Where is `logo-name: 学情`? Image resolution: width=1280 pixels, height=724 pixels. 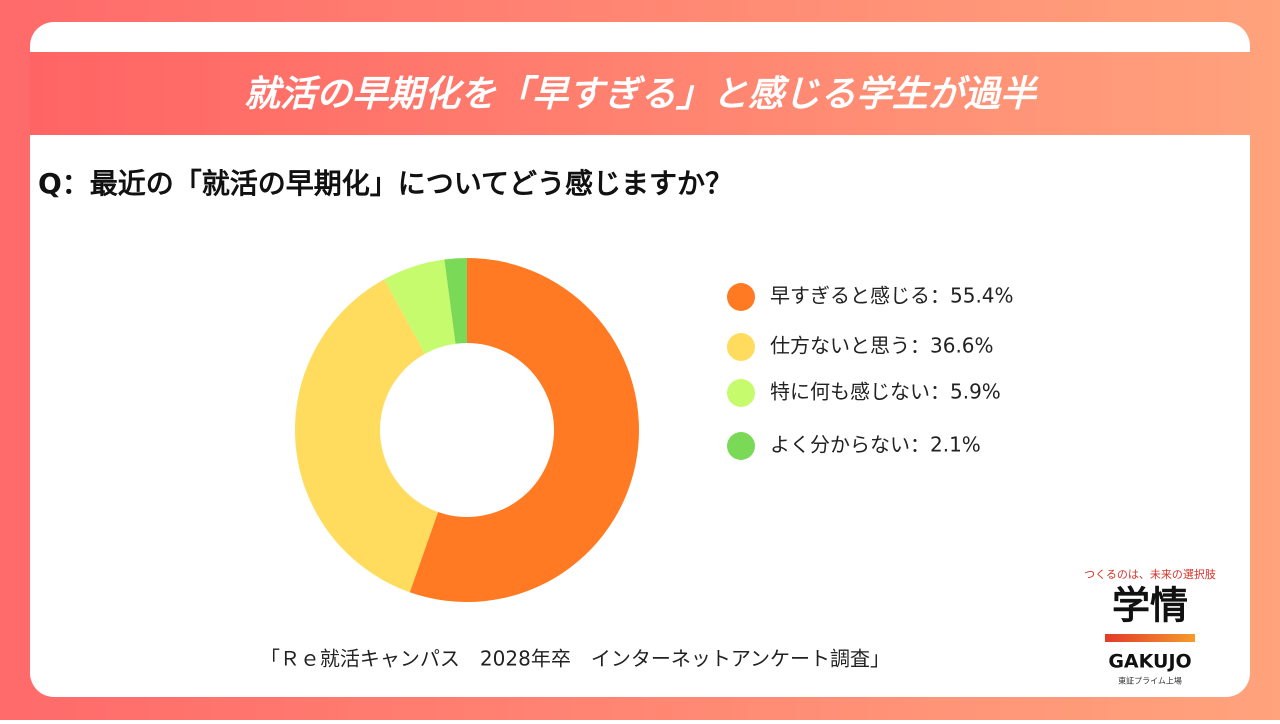
logo-name: 学情 is located at coordinates (1150, 606).